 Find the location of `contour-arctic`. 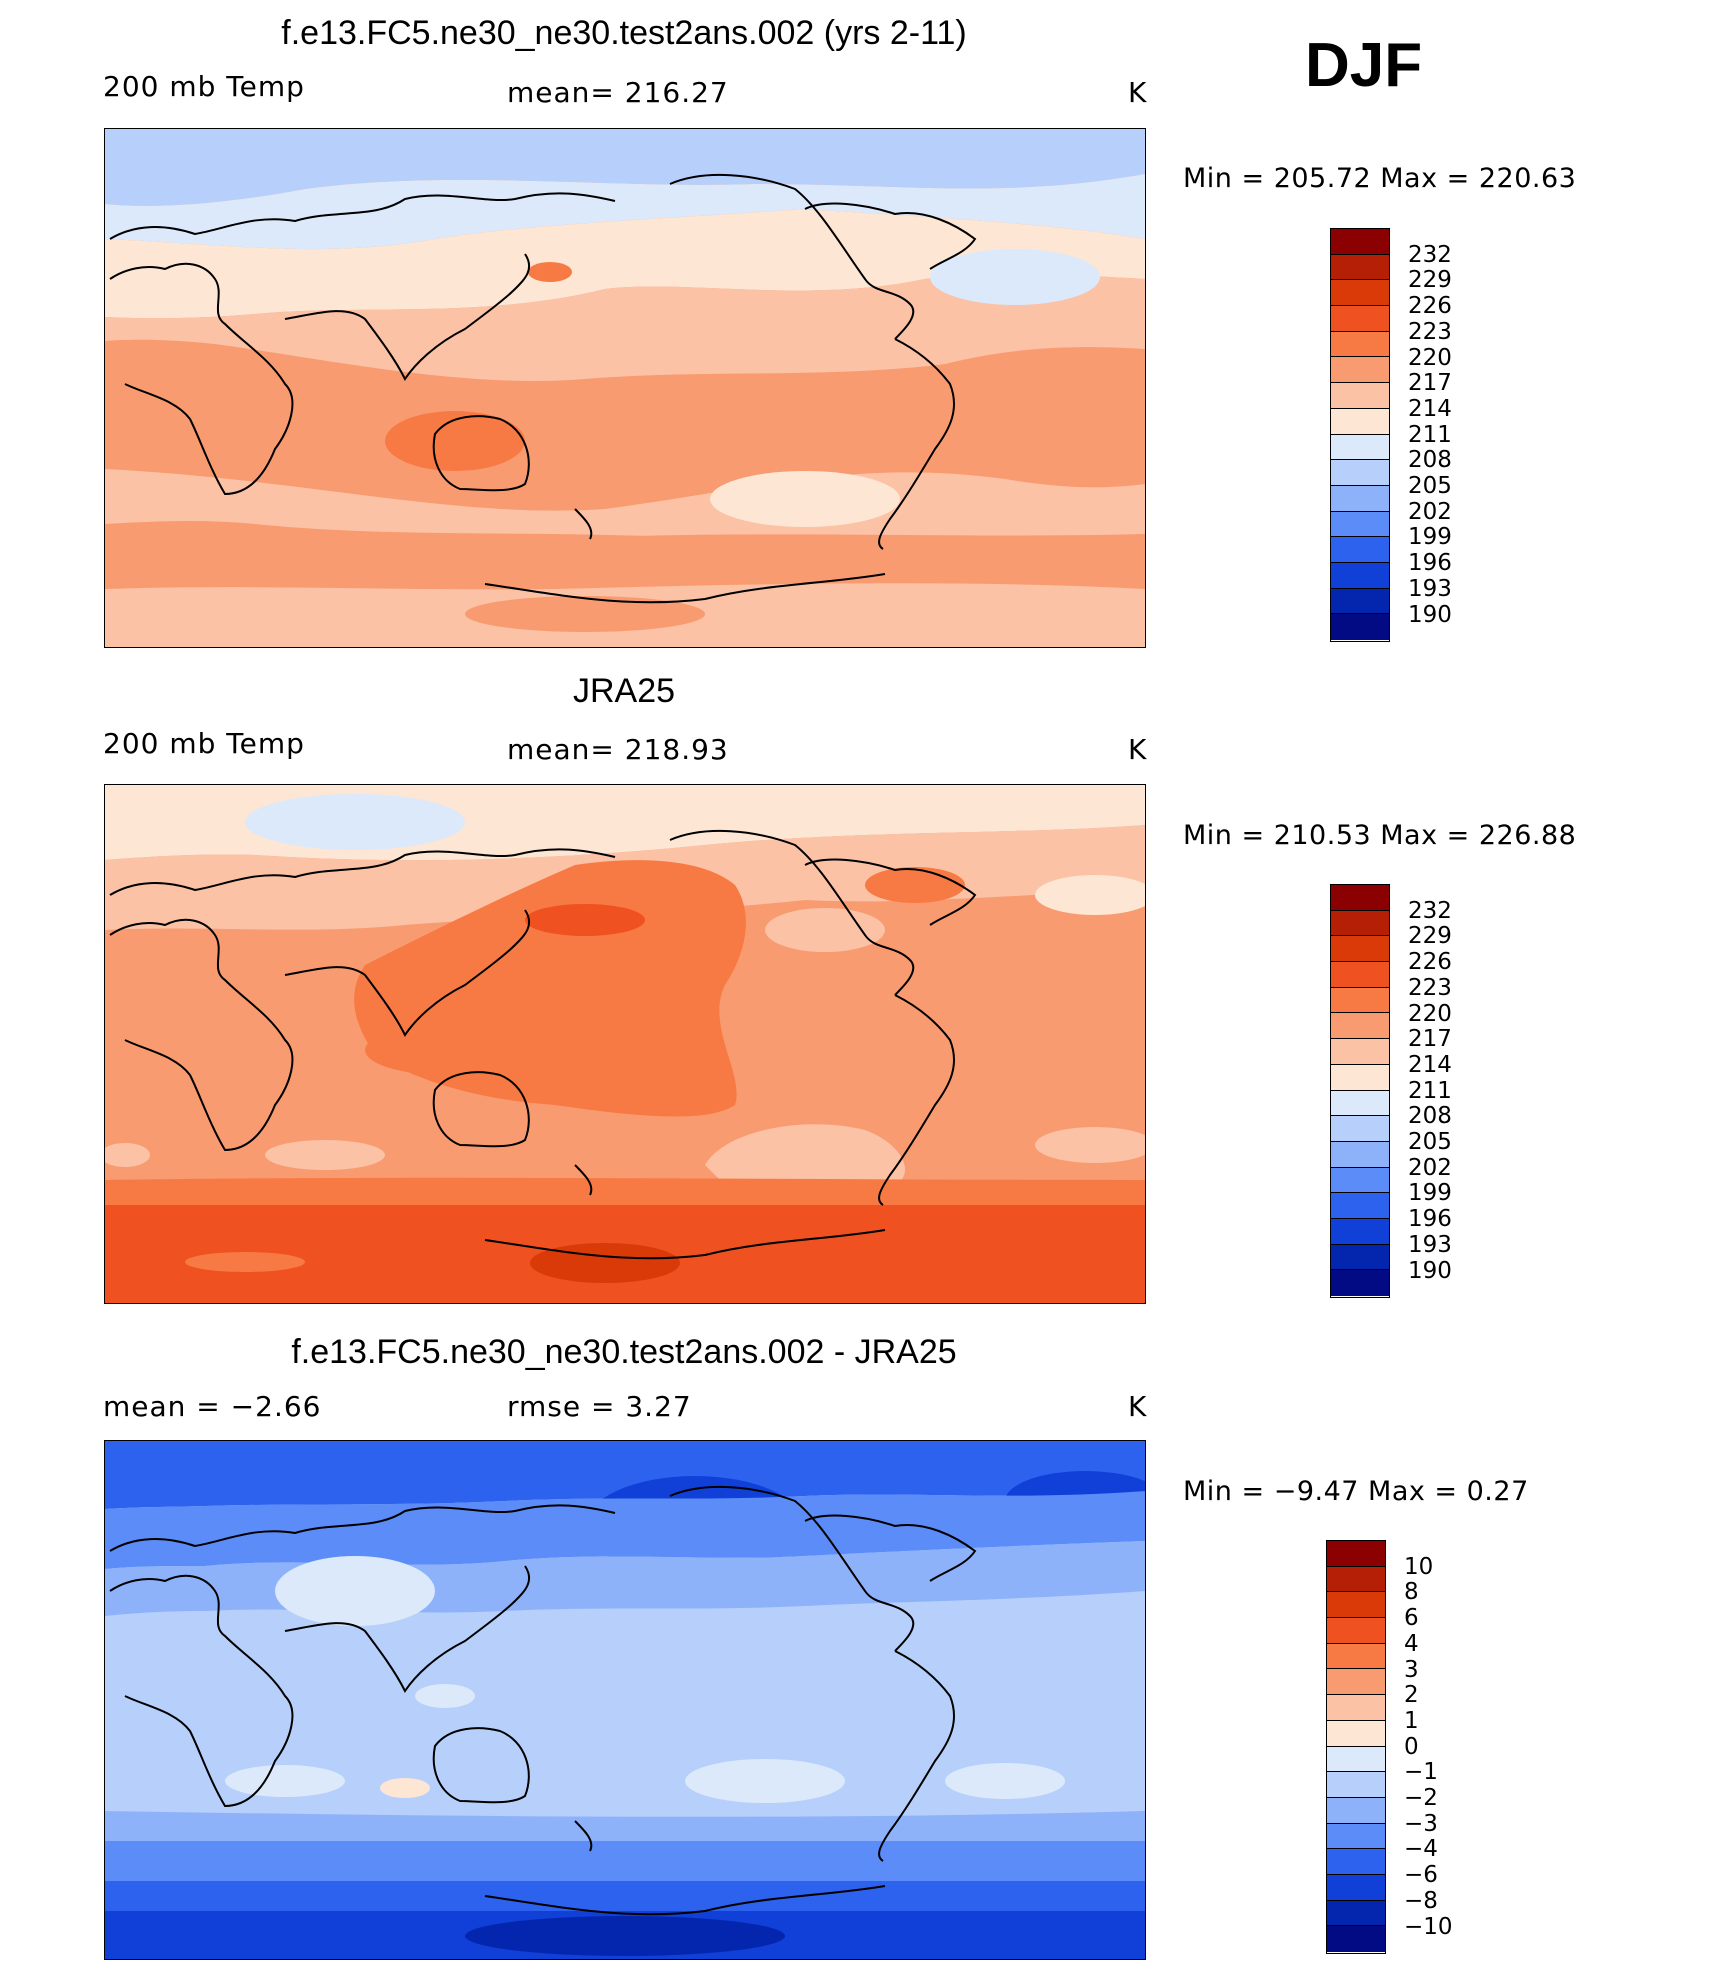

contour-arctic is located at coordinates (625, 1475).